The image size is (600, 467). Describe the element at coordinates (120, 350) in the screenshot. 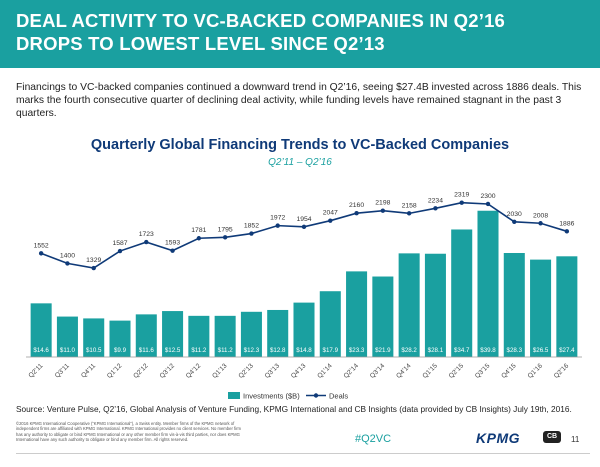

I see `investment-bar-label: $9.9` at that location.